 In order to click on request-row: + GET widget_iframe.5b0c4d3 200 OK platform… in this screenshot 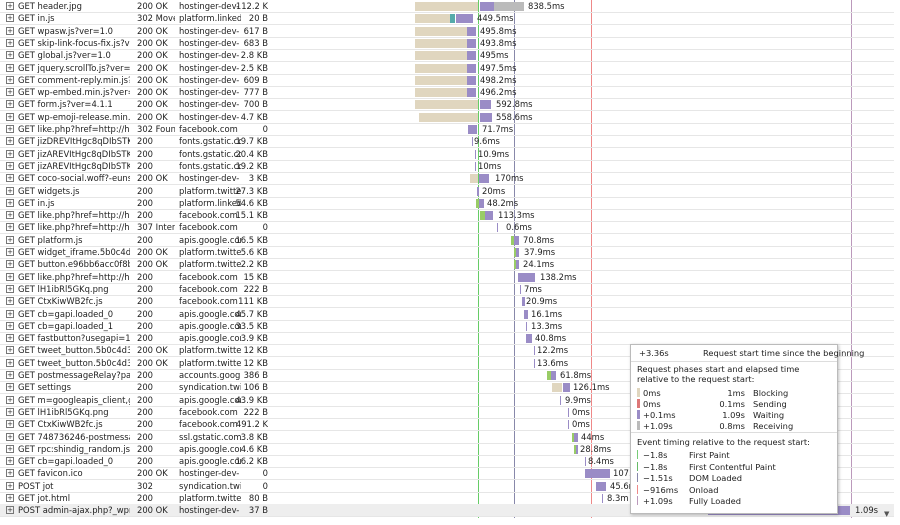, I will do `click(447, 252)`.